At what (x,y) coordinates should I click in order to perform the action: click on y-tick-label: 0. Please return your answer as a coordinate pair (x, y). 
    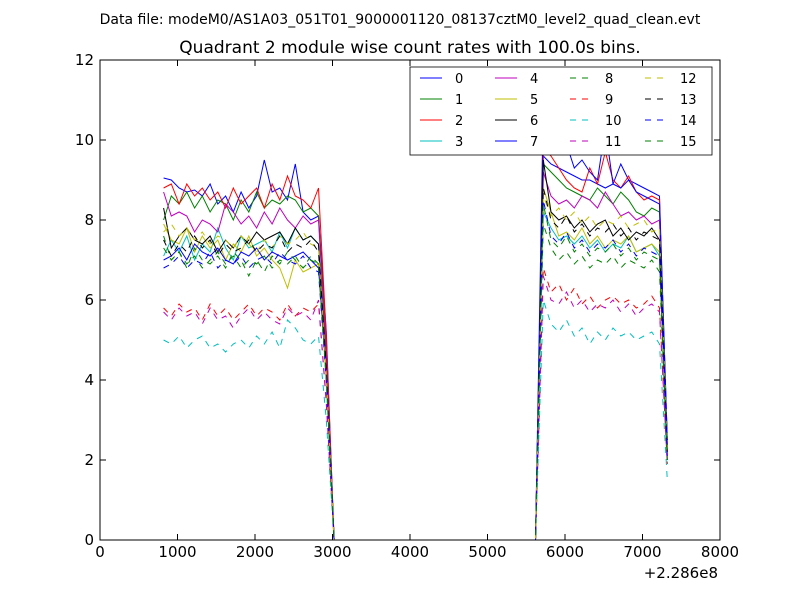
    Looking at the image, I should click on (89, 540).